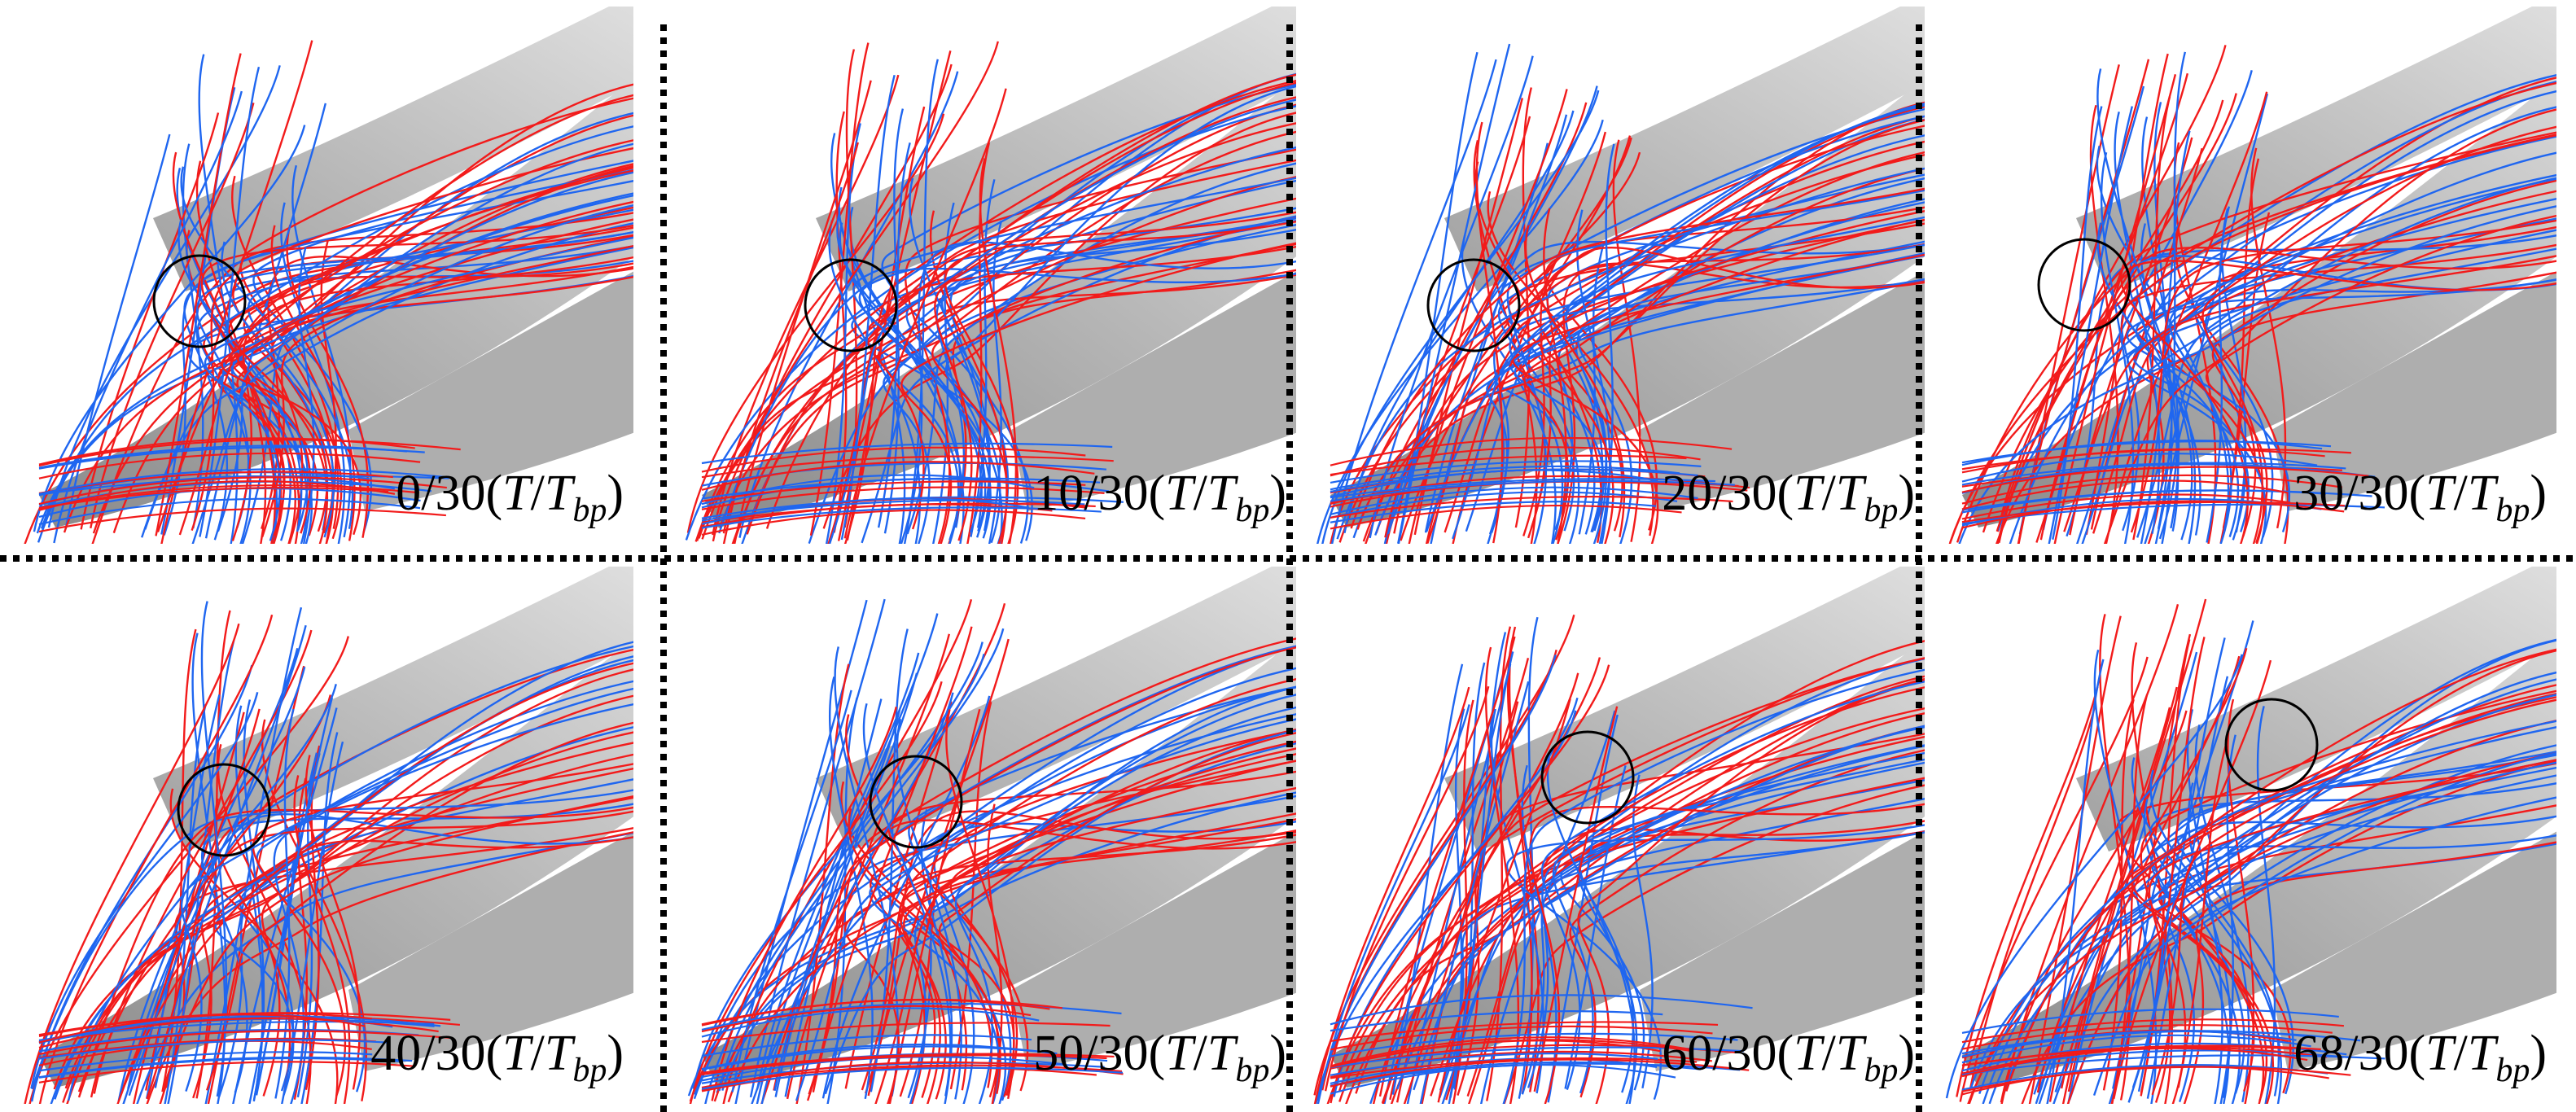 The width and height of the screenshot is (2576, 1112). I want to click on label-part: /, so click(538, 493).